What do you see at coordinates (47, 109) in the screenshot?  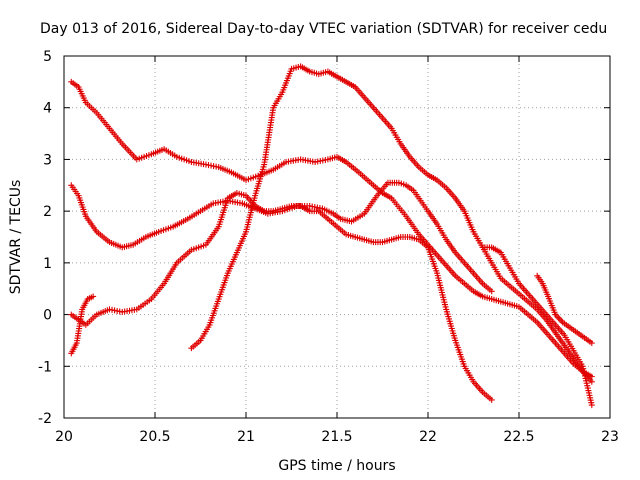 I see `y-tick-label: 4` at bounding box center [47, 109].